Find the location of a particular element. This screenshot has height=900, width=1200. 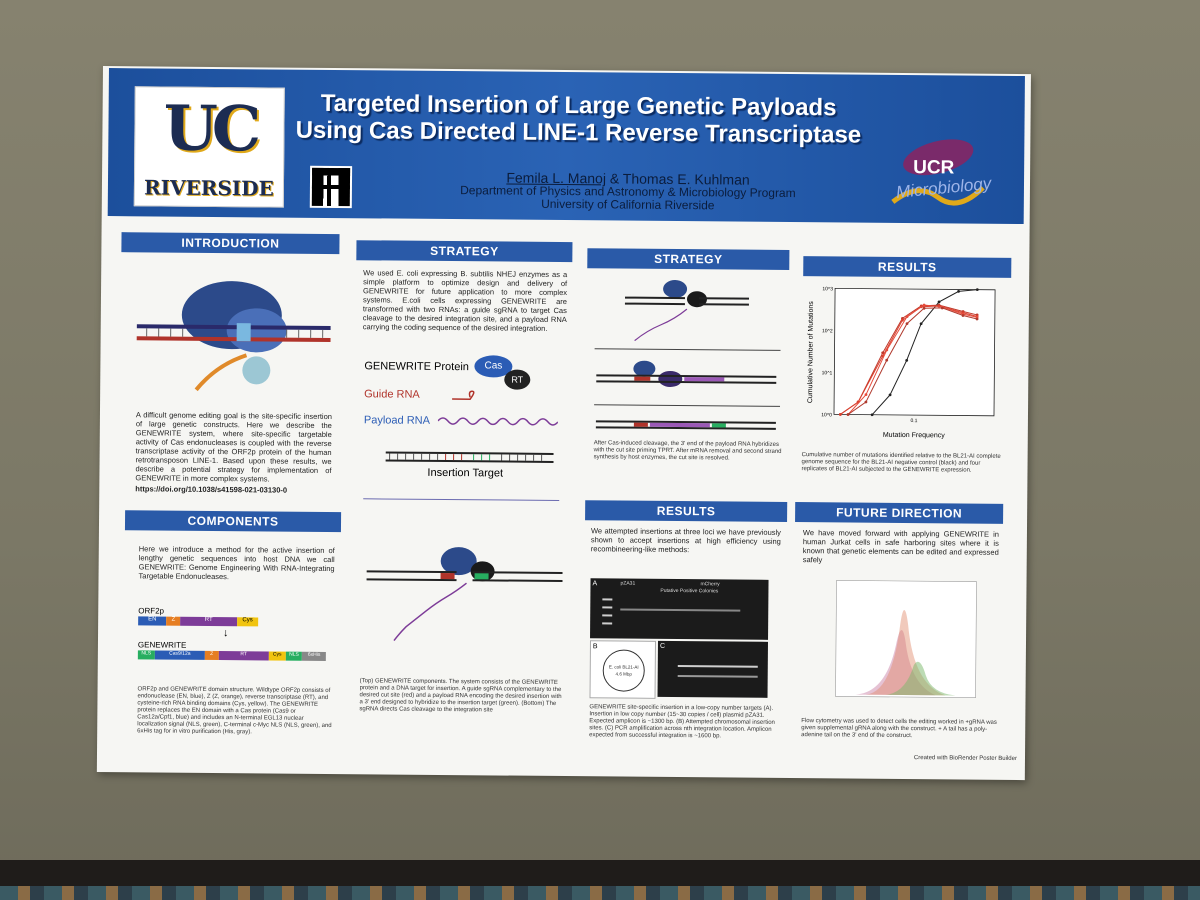

orf2p-domain-en: EN is located at coordinates (152, 621).